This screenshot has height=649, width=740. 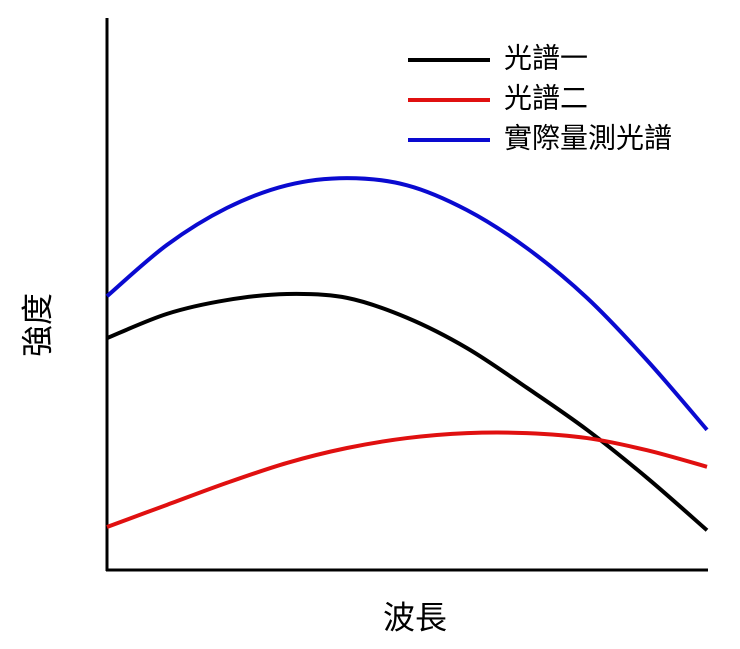 What do you see at coordinates (546, 58) in the screenshot?
I see `legend-label: 光譜一` at bounding box center [546, 58].